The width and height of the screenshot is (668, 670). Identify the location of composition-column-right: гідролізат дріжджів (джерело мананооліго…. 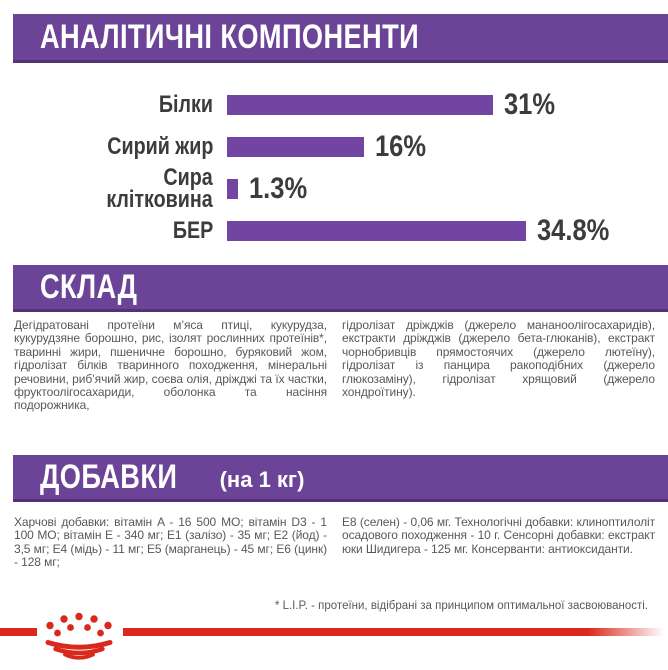
(498, 359).